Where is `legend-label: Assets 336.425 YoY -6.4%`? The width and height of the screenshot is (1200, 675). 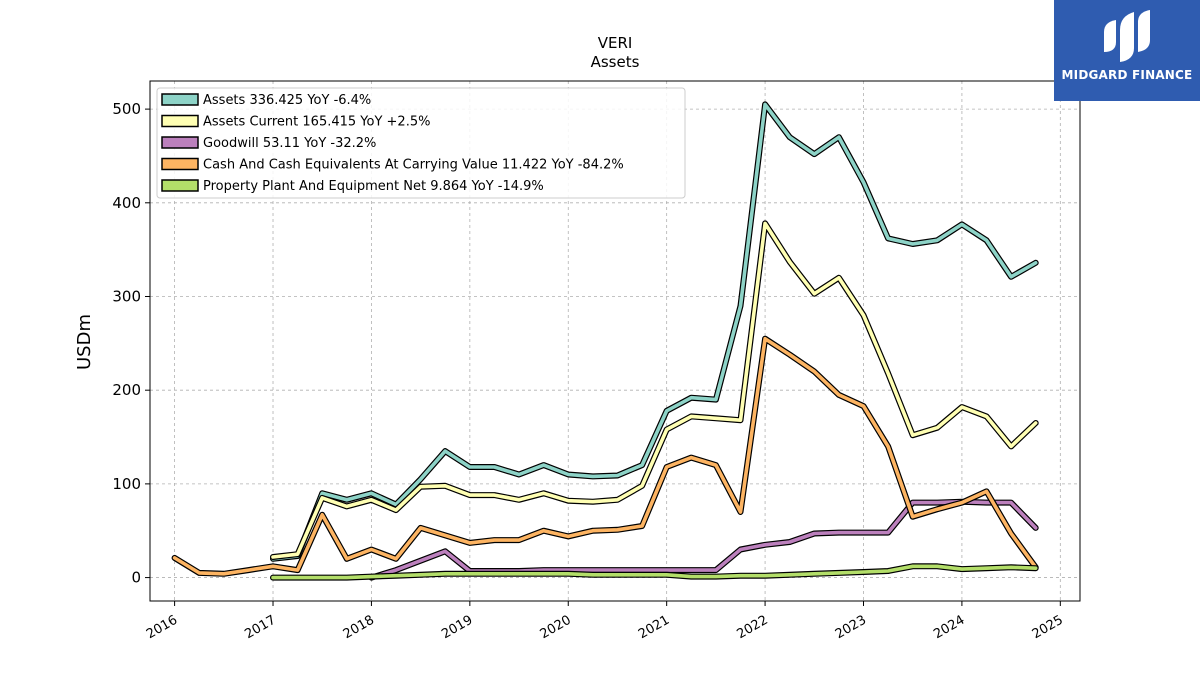
legend-label: Assets 336.425 YoY -6.4% is located at coordinates (287, 100).